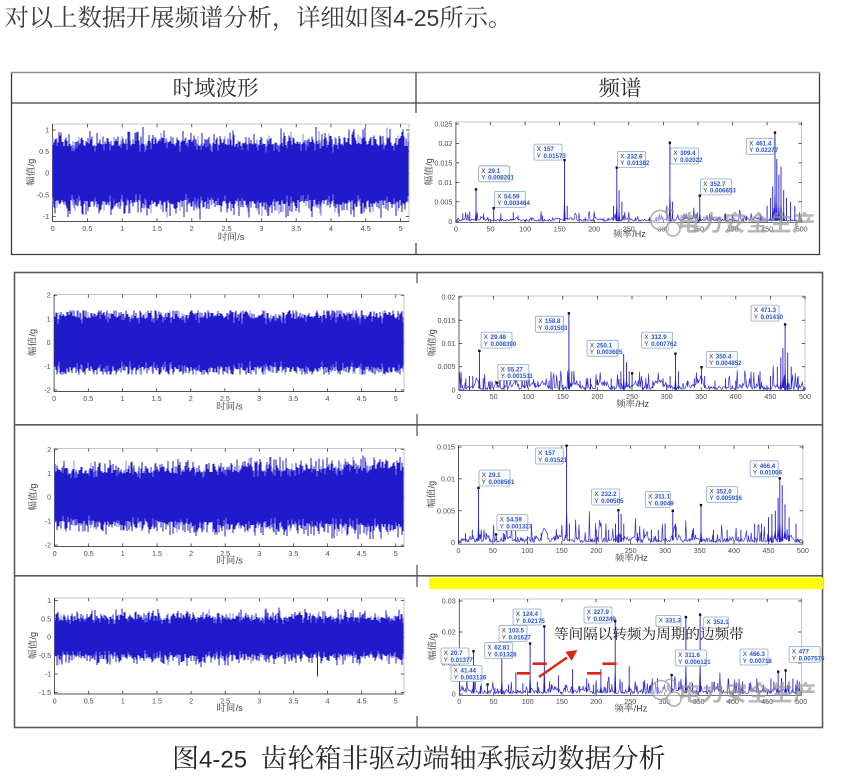 The height and width of the screenshot is (780, 850). I want to click on svg-text: 352.7, so click(718, 184).